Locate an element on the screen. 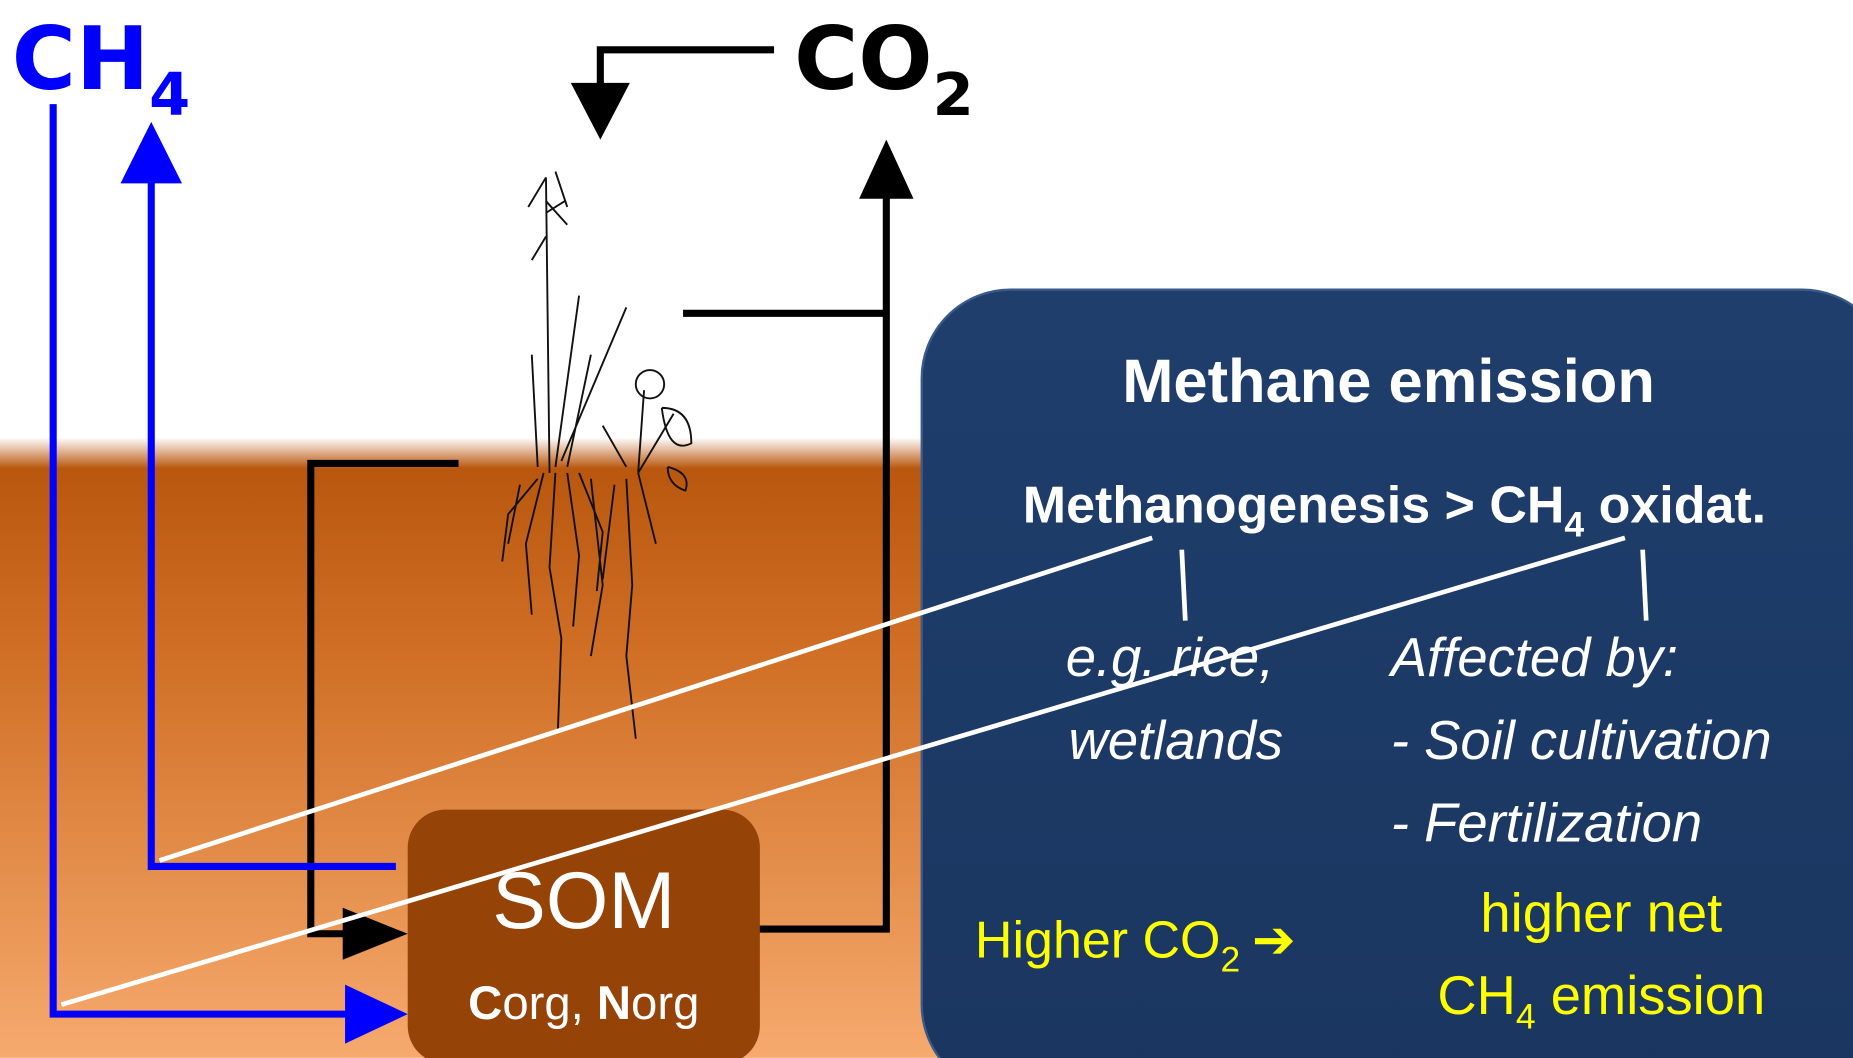  right-text: - Fertilization is located at coordinates (1546, 823).